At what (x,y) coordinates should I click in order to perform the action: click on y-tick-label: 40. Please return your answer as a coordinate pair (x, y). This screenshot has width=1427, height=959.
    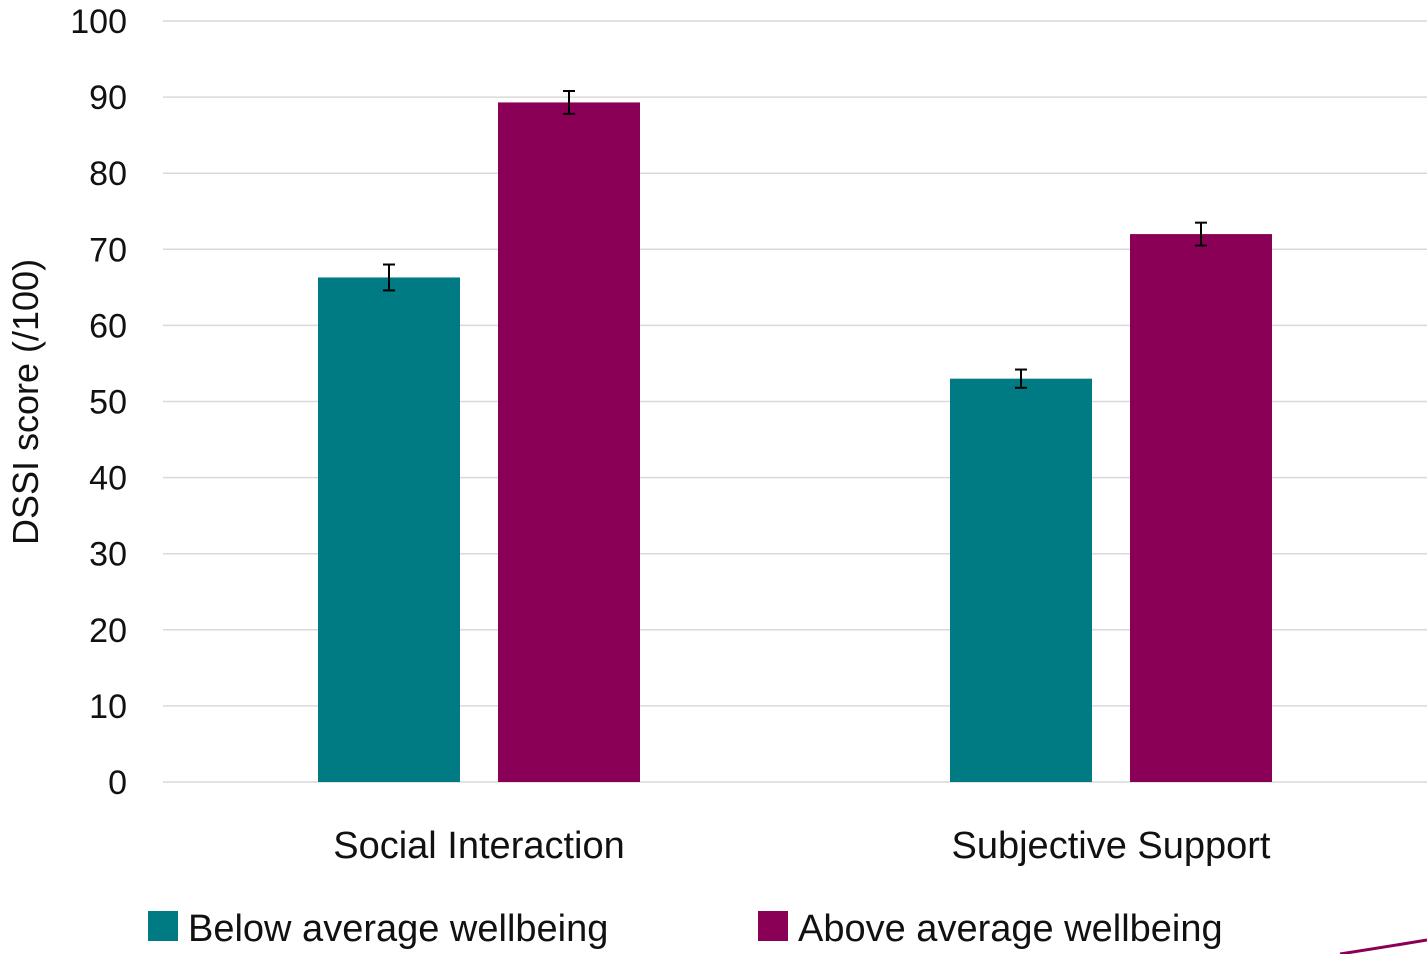
    Looking at the image, I should click on (108, 479).